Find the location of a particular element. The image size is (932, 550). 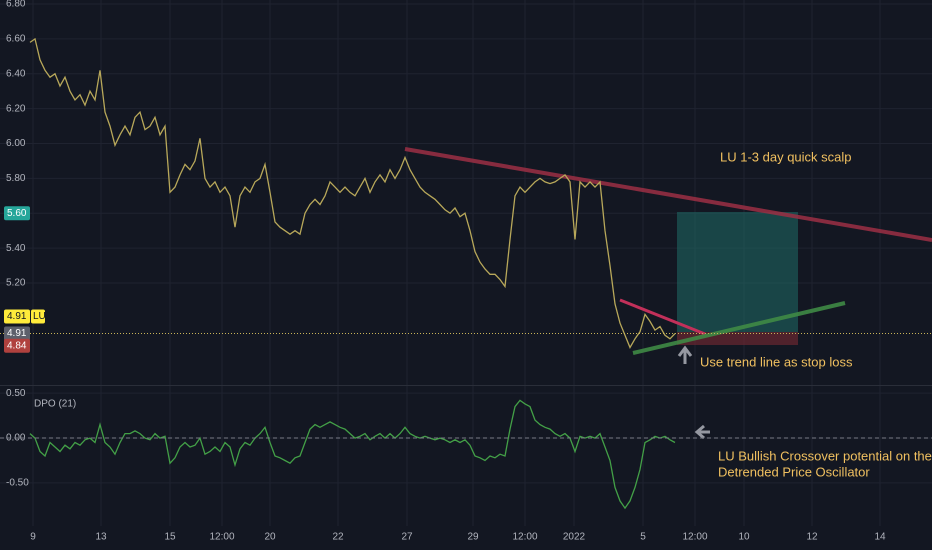

x-tick-label: 22 is located at coordinates (338, 537).